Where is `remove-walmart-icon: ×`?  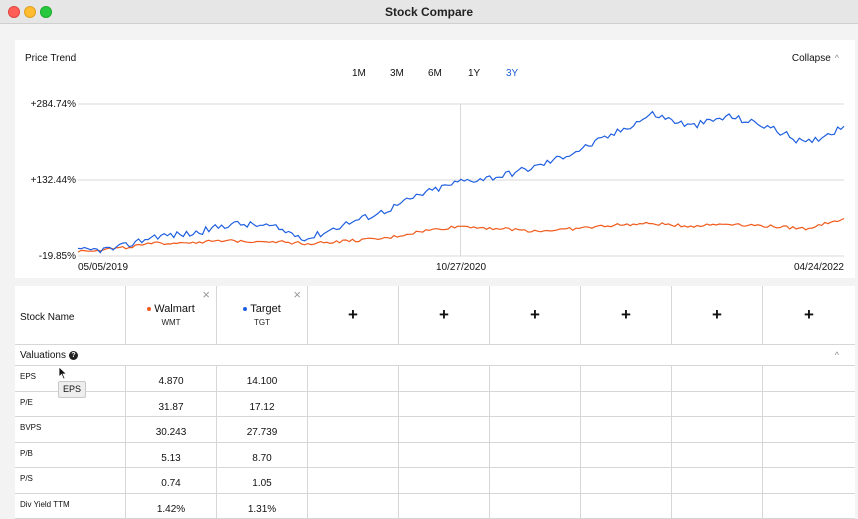
remove-walmart-icon: × is located at coordinates (206, 294).